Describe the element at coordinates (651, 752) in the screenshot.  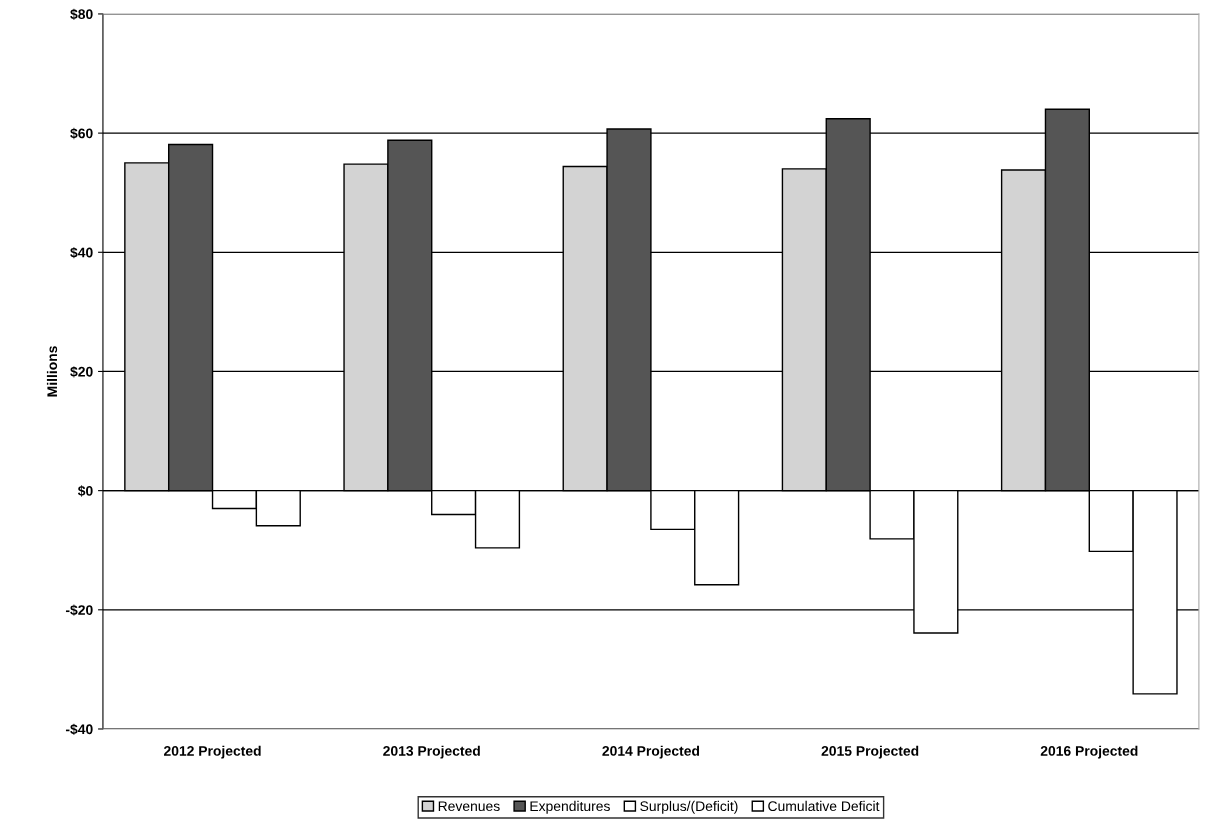
I see `x-tick-label: 2014 Projected` at that location.